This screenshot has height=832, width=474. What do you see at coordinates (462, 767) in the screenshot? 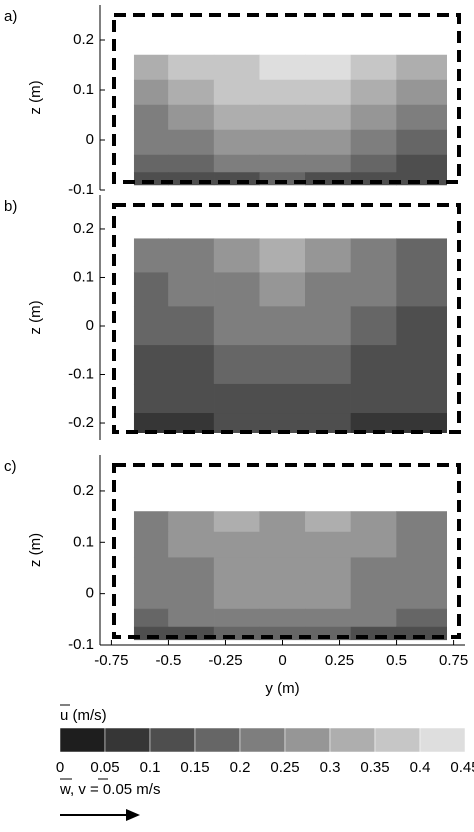
I see `colorbar-tick-label: 0.45` at bounding box center [462, 767].